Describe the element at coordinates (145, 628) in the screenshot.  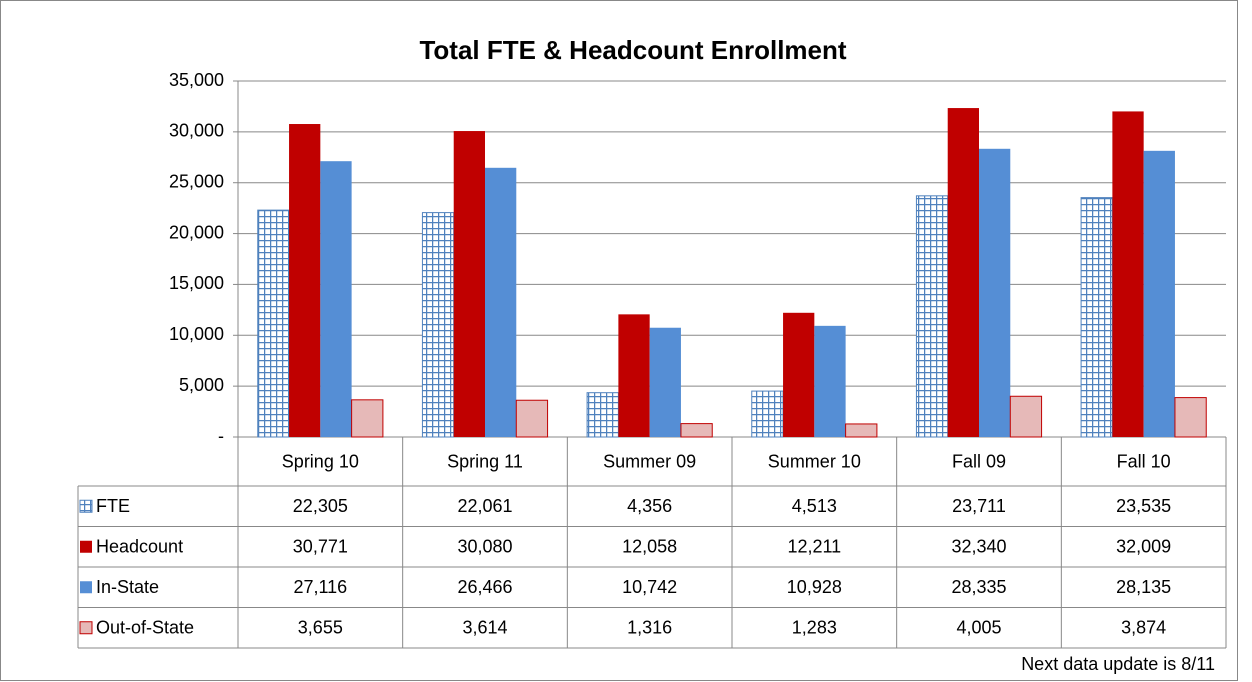
I see `legend-label: Out-of-State` at that location.